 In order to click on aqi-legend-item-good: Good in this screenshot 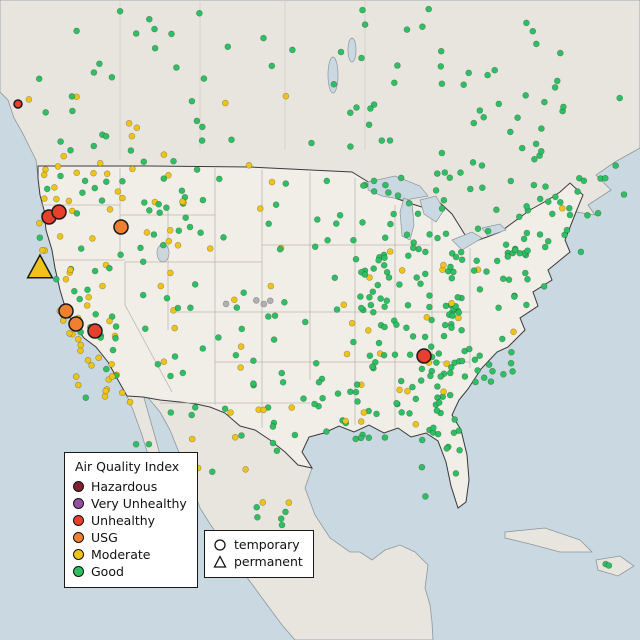, I will do `click(130, 571)`.